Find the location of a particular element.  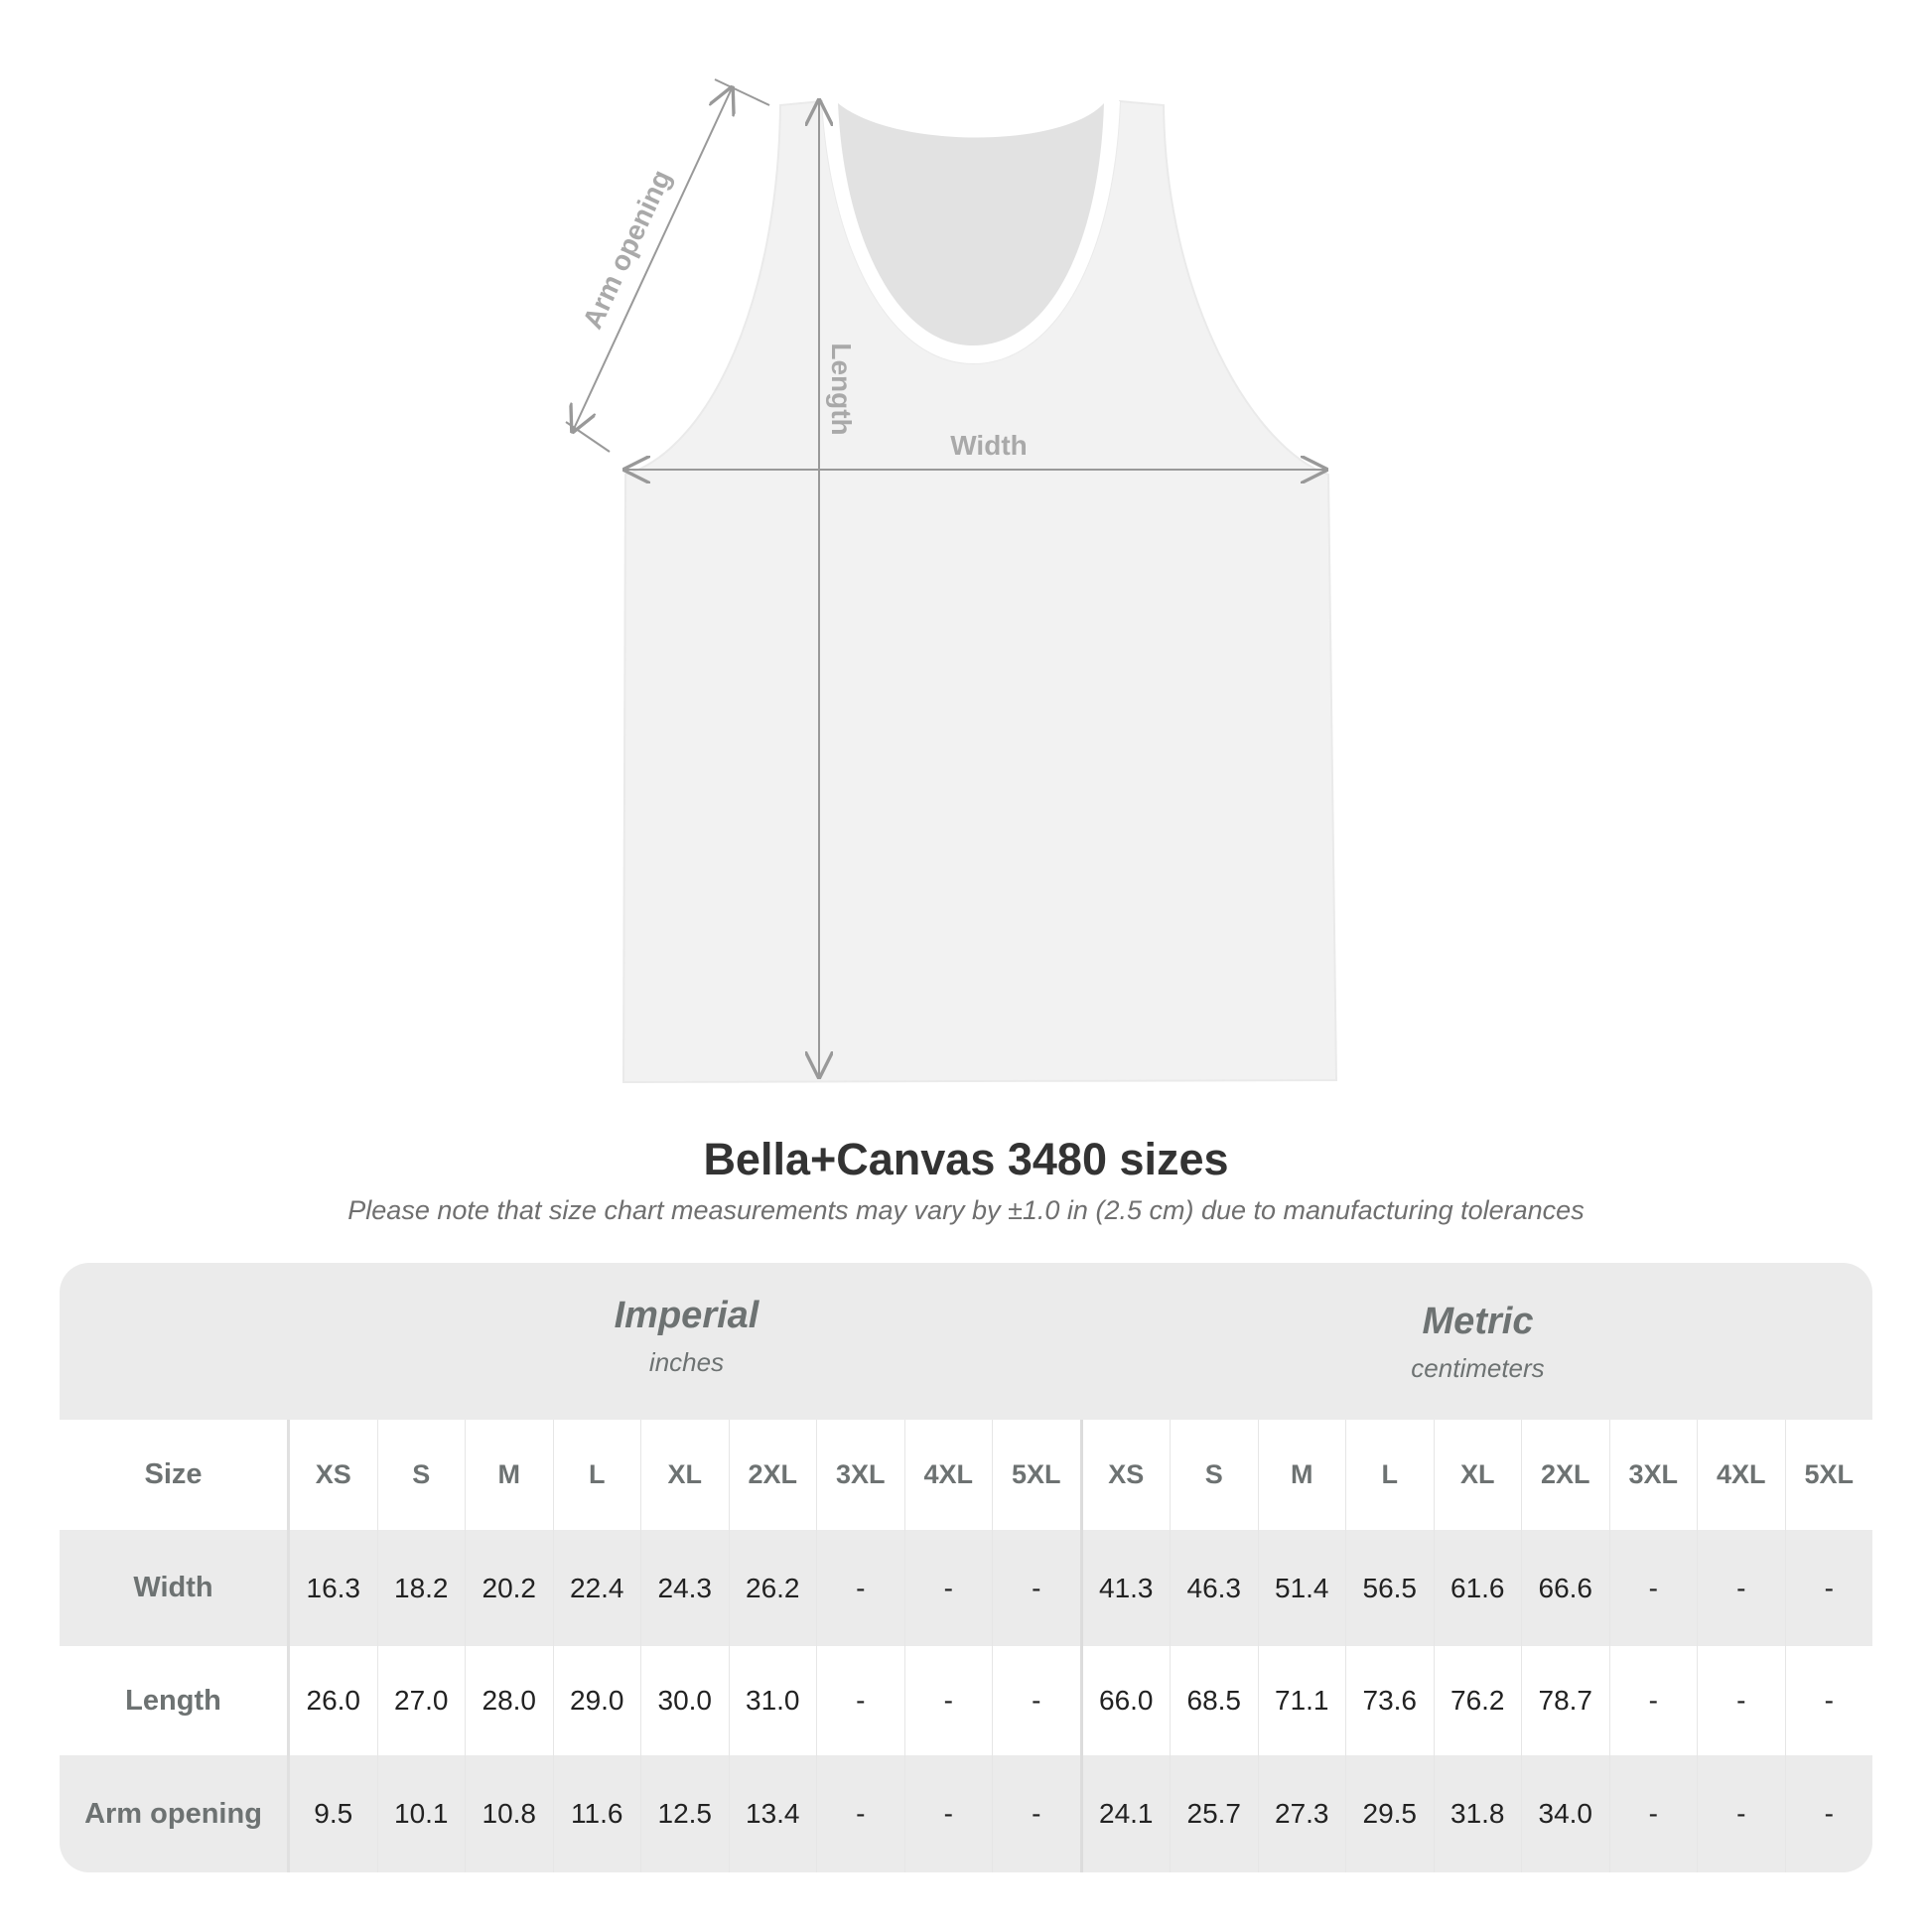

table-cell: 16.3 is located at coordinates (334, 1588).